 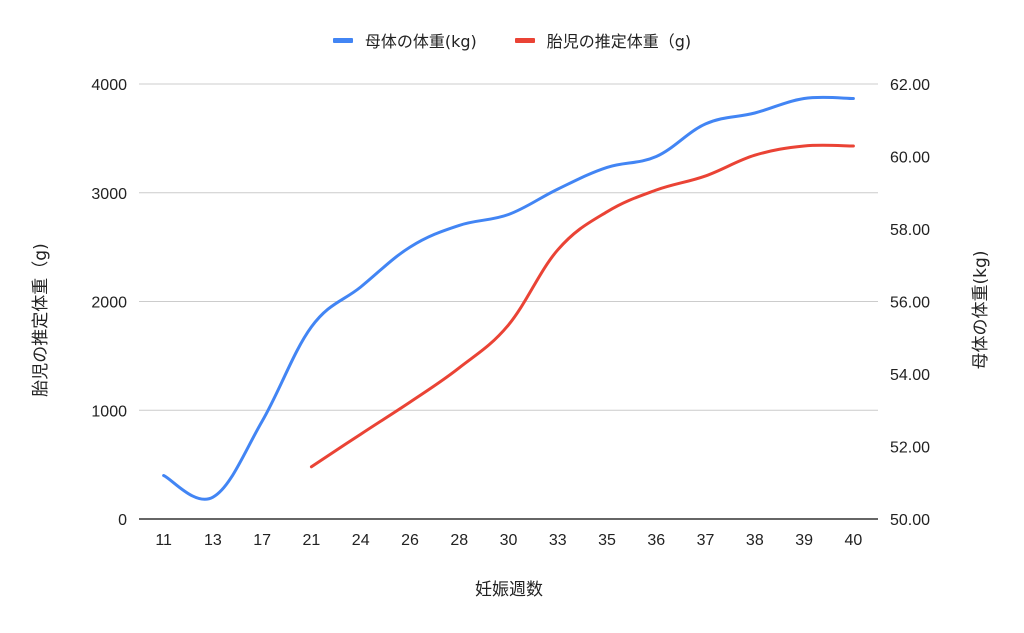 What do you see at coordinates (619, 41) in the screenshot?
I see `legend-label: 胎児の推定体重（g)` at bounding box center [619, 41].